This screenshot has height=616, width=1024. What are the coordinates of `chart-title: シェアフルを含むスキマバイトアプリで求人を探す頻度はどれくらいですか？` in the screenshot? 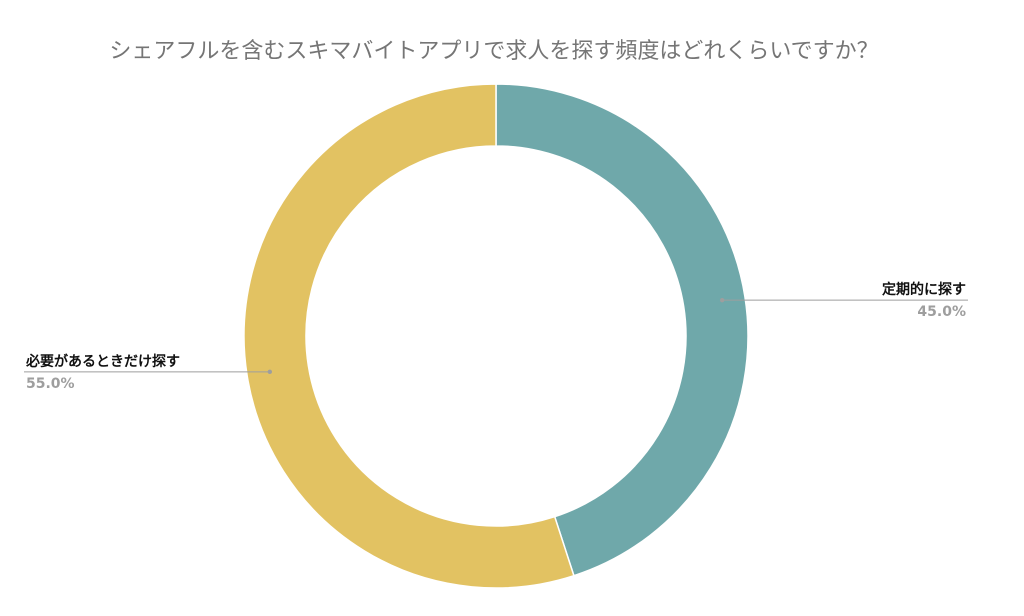 It's located at (493, 51).